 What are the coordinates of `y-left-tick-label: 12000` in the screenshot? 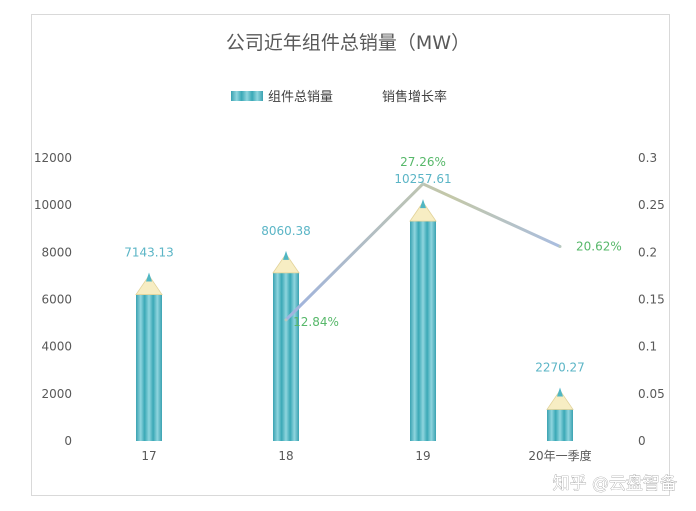 It's located at (53, 158).